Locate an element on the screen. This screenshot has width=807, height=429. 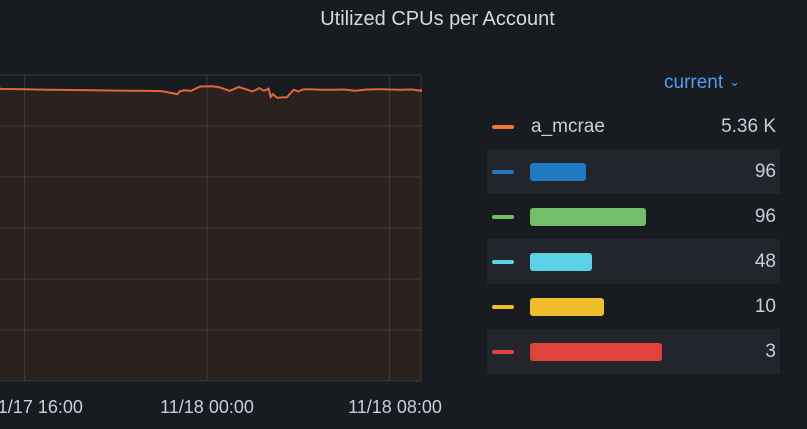
legend-item: 48 is located at coordinates (633, 261).